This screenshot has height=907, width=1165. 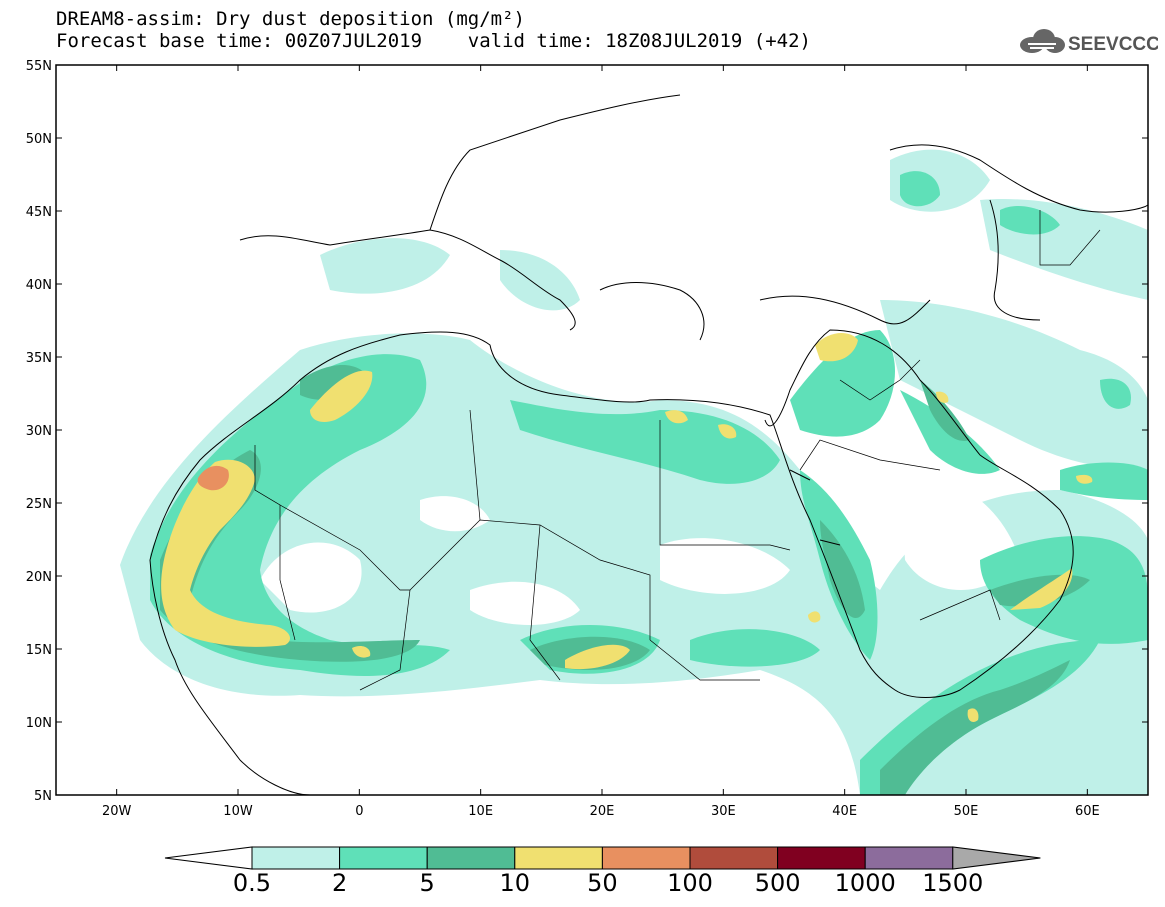 What do you see at coordinates (39, 66) in the screenshot?
I see `lat-label: 55N` at bounding box center [39, 66].